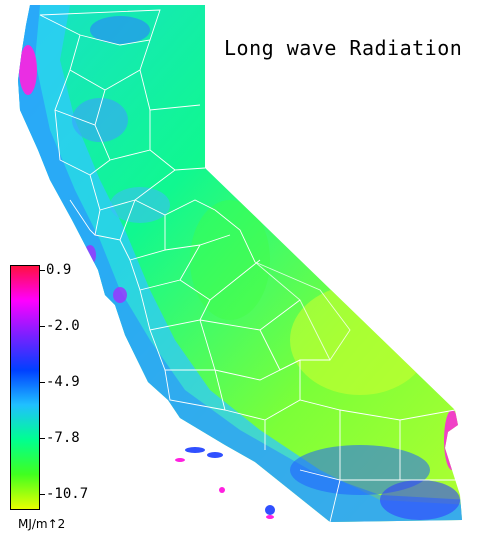 The width and height of the screenshot is (500, 550). Describe the element at coordinates (343, 48) in the screenshot. I see `map-title: Long wave Radiation` at that location.